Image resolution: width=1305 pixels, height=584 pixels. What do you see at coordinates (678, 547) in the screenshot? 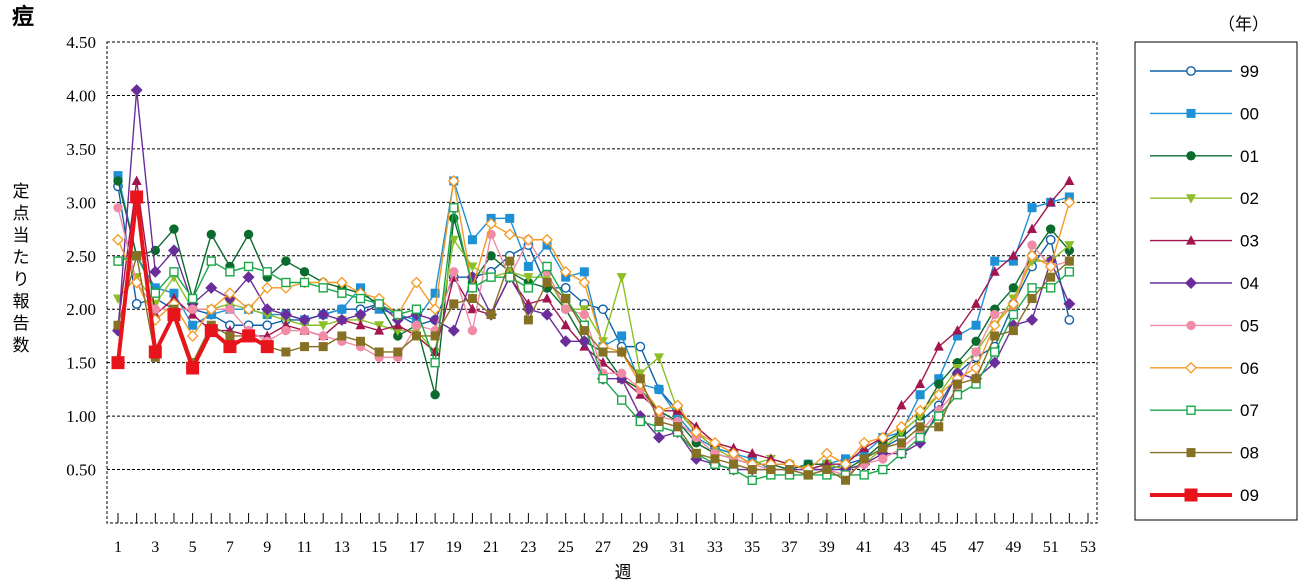
I see `x-tick-label: 31` at bounding box center [678, 547].